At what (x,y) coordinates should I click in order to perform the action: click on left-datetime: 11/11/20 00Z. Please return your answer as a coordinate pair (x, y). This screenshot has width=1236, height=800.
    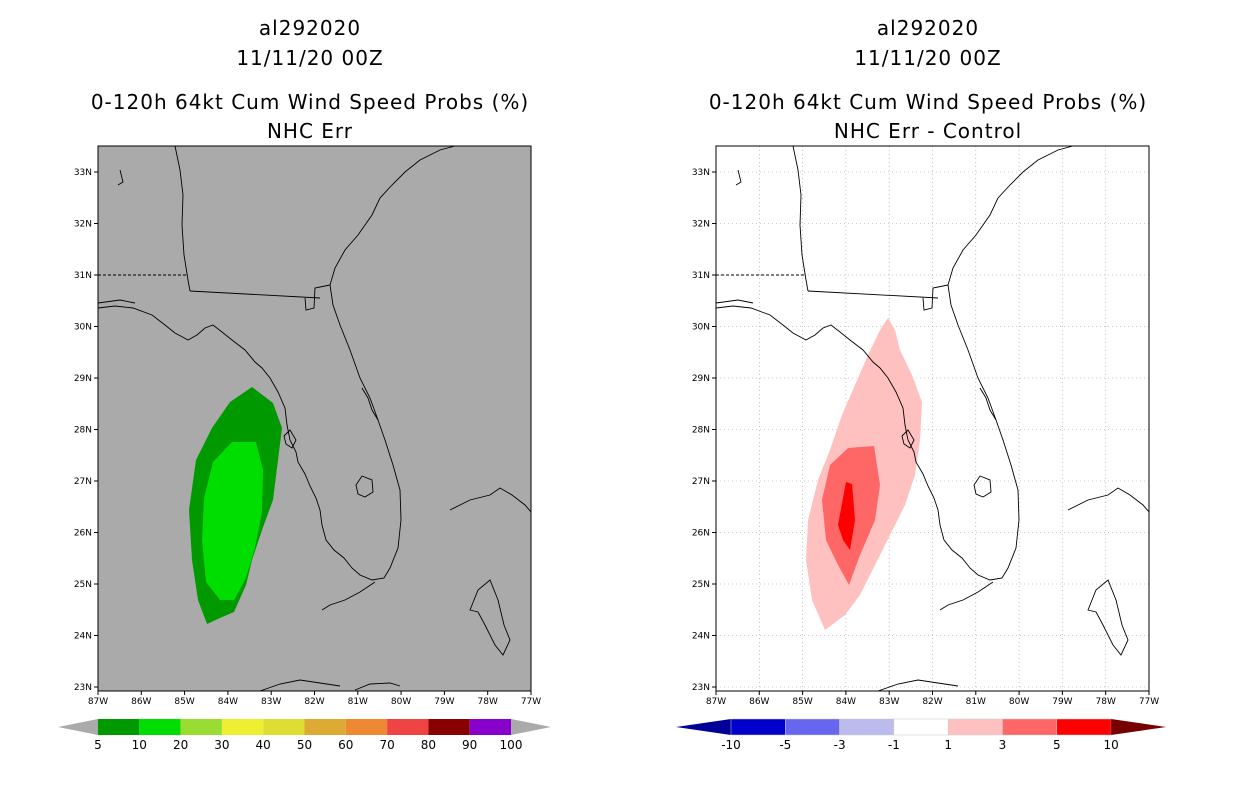
    Looking at the image, I should click on (310, 58).